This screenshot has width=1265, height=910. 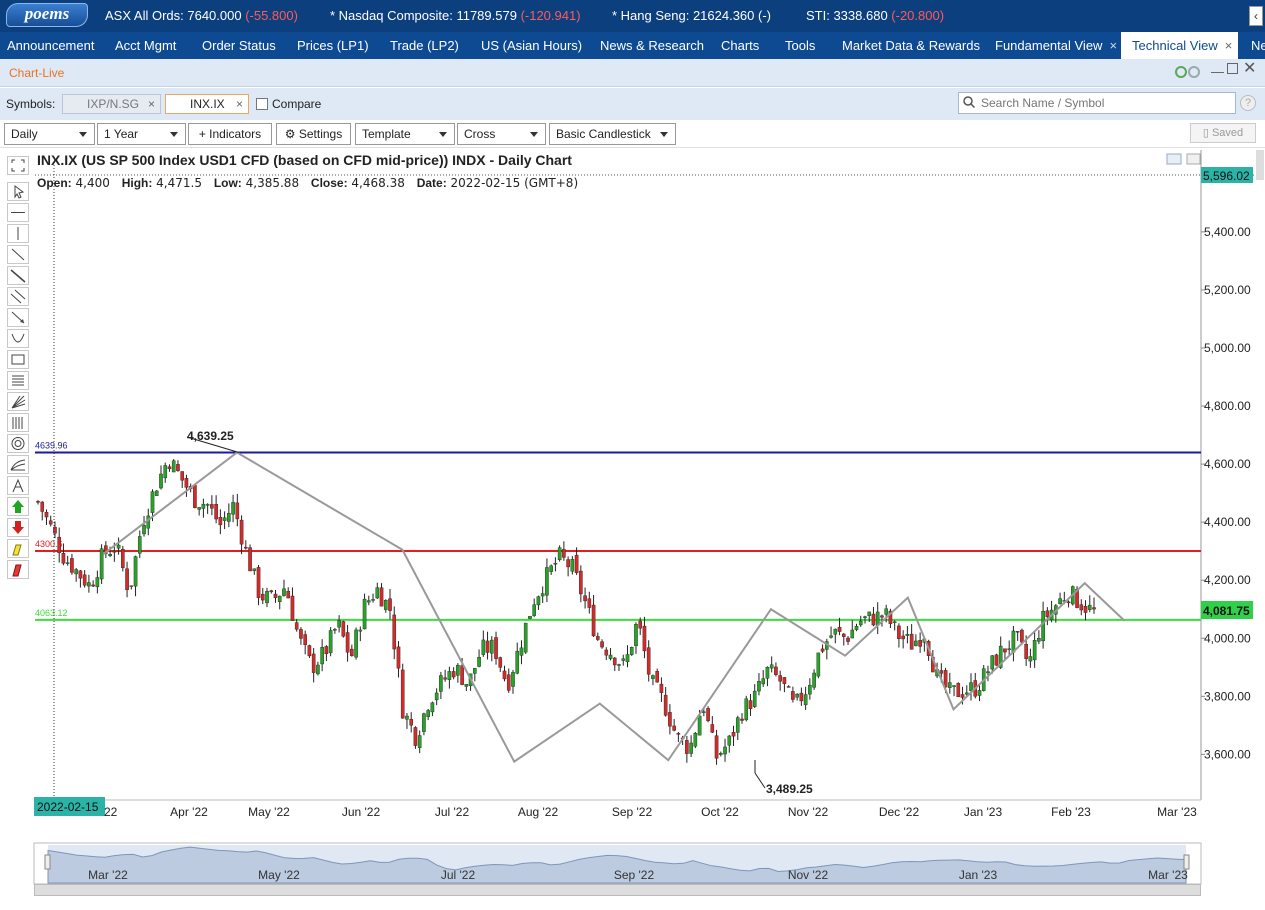 What do you see at coordinates (230, 134) in the screenshot?
I see `indicators-button: + Indicators` at bounding box center [230, 134].